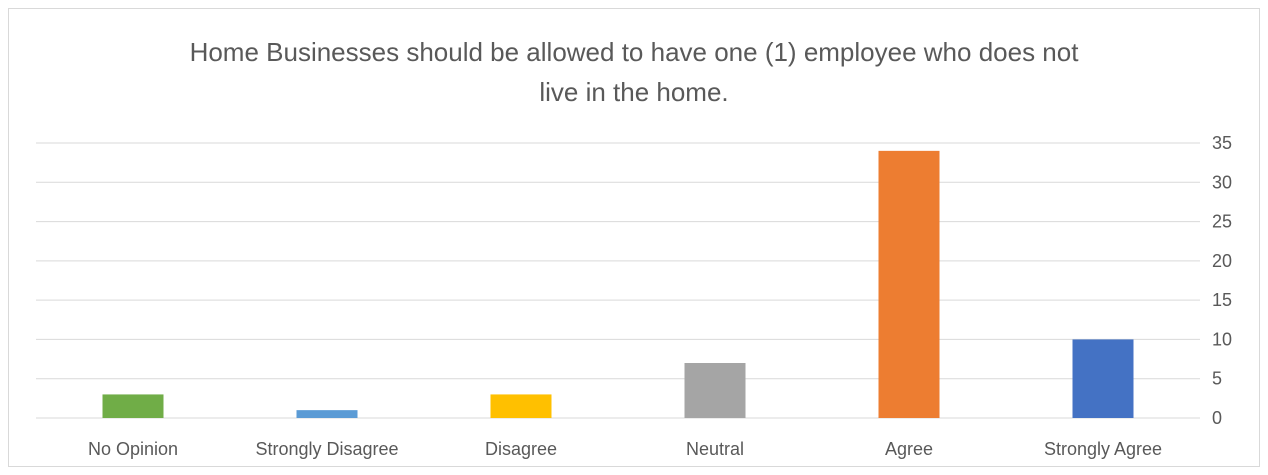 This screenshot has height=475, width=1268. What do you see at coordinates (1103, 449) in the screenshot?
I see `x-category-label: Strongly Agree` at bounding box center [1103, 449].